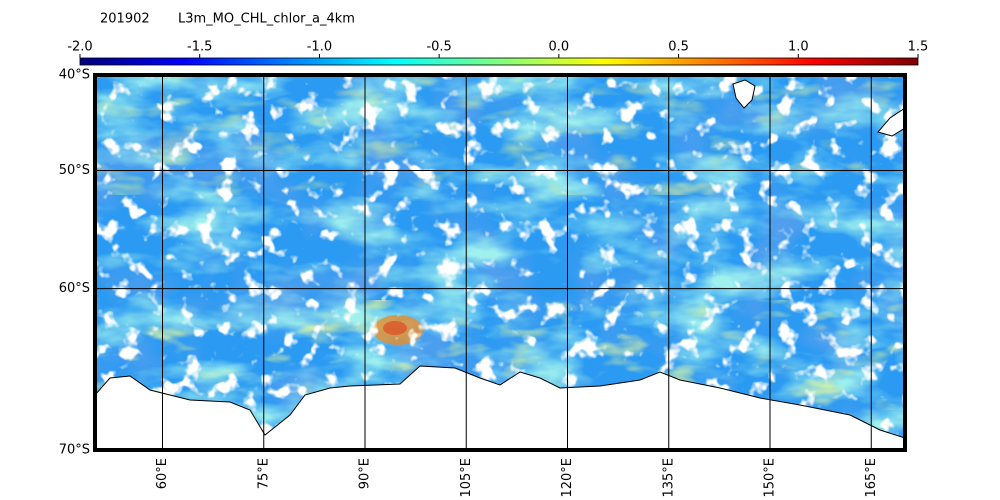 Image resolution: width=1000 pixels, height=500 pixels. Describe the element at coordinates (438, 47) in the screenshot. I see `colorbar-tick-label: -0.5` at that location.